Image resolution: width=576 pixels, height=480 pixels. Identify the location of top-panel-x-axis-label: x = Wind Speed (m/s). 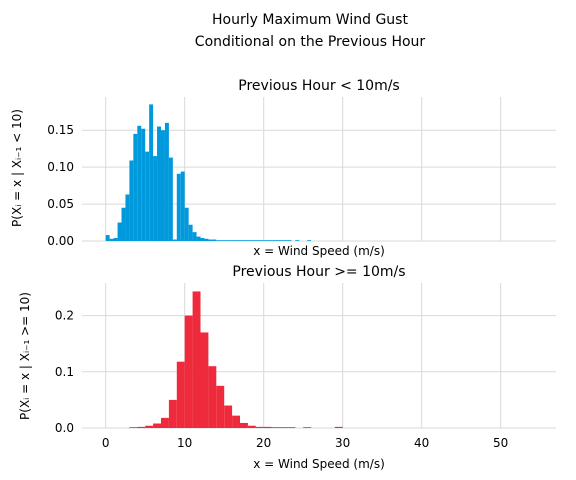
(319, 251).